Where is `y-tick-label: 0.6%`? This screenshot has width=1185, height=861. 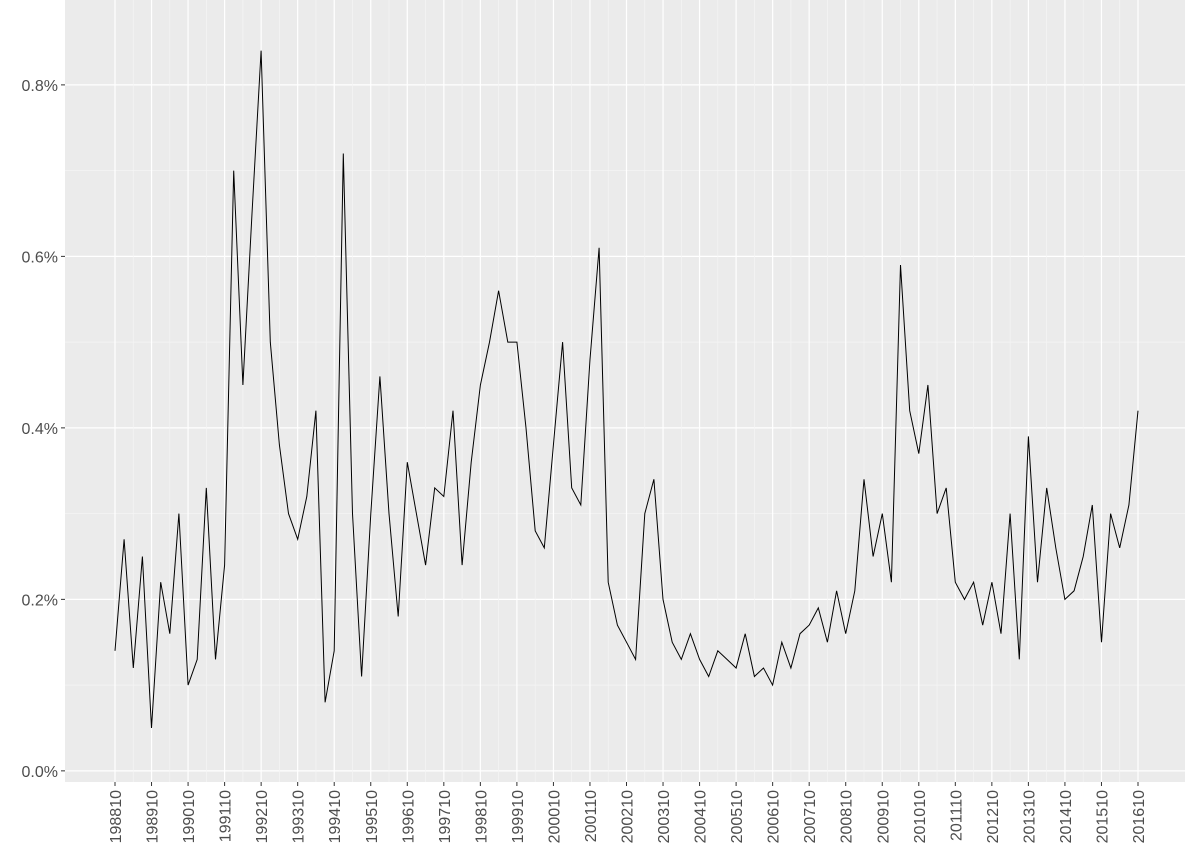 y-tick-label: 0.6% is located at coordinates (40, 257).